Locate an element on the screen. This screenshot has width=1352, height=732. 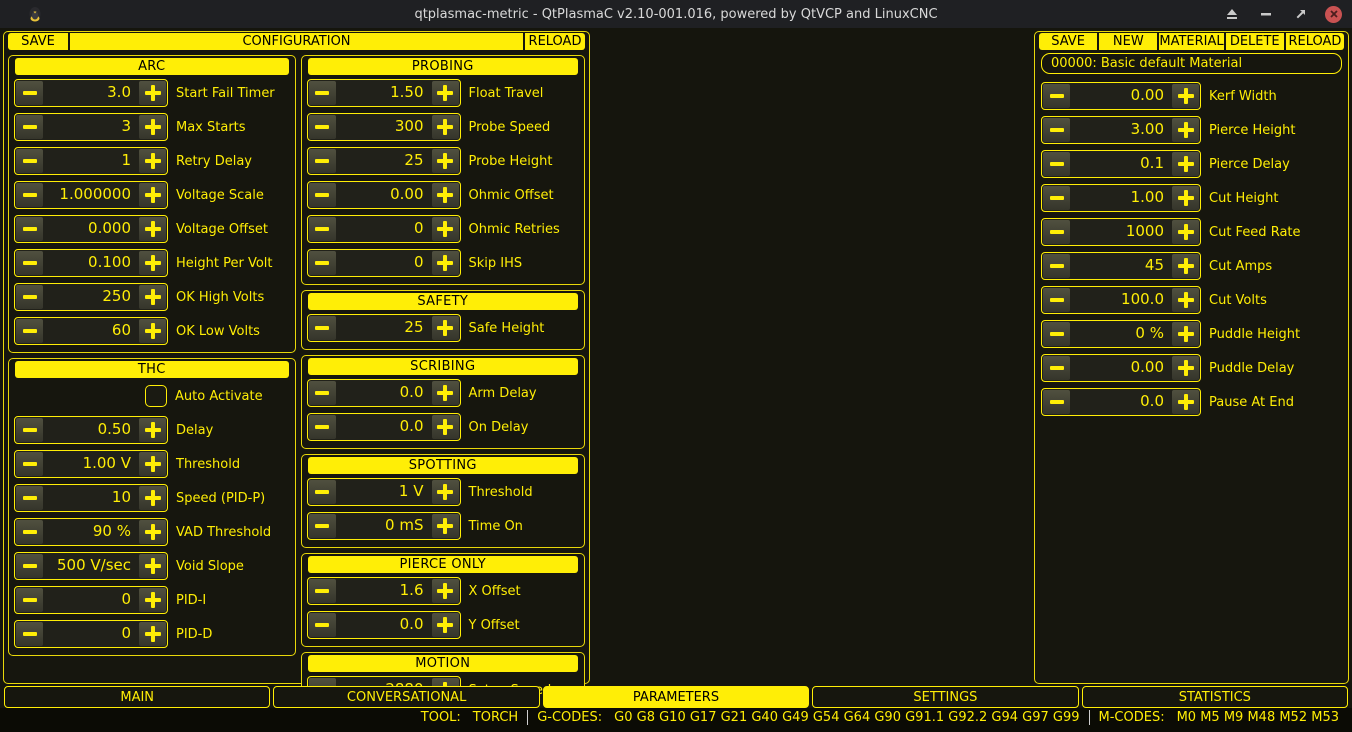
spinbox-value: 1.00 V is located at coordinates (106, 463).